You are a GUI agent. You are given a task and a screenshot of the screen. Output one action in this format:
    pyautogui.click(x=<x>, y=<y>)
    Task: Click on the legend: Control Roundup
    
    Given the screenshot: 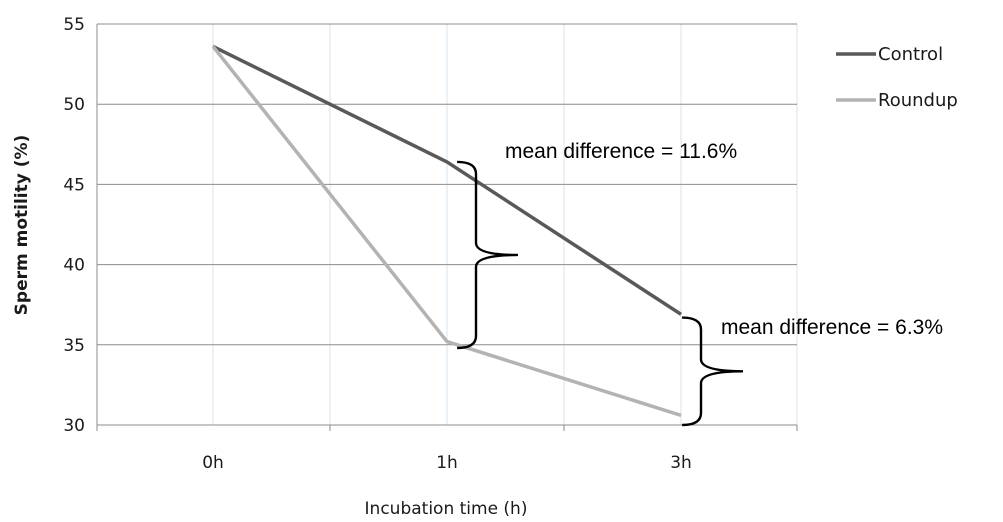 What is the action you would take?
    pyautogui.click(x=897, y=77)
    